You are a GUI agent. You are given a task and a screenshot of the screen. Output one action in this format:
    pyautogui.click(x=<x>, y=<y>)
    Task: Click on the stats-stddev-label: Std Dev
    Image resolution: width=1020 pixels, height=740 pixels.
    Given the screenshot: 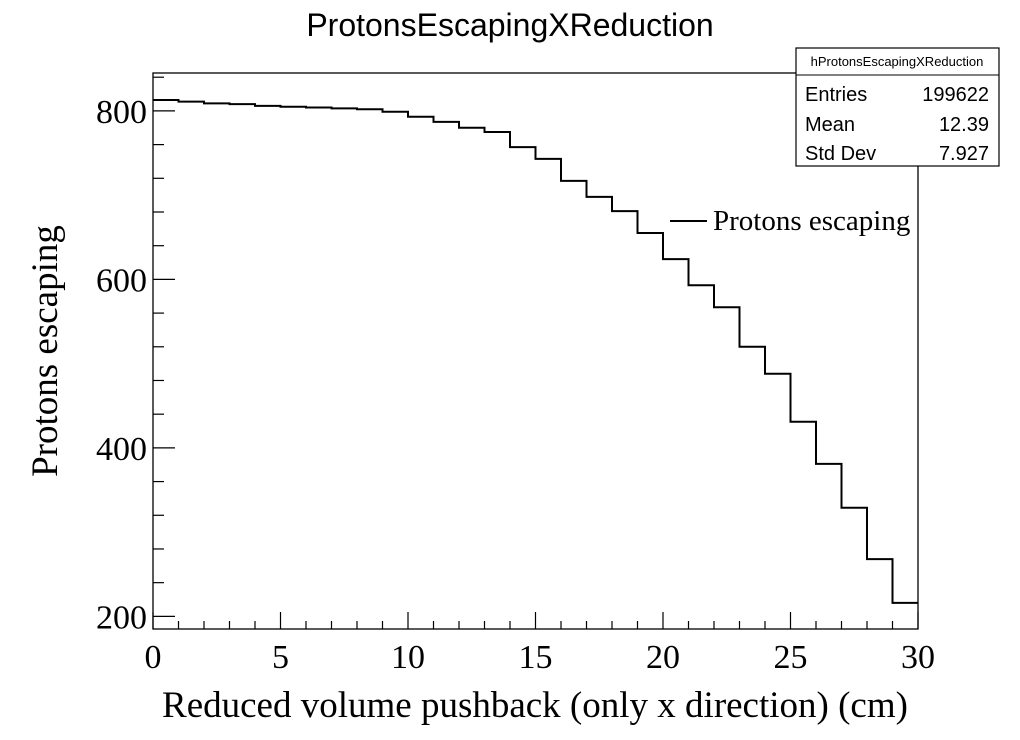 What is the action you would take?
    pyautogui.click(x=840, y=154)
    